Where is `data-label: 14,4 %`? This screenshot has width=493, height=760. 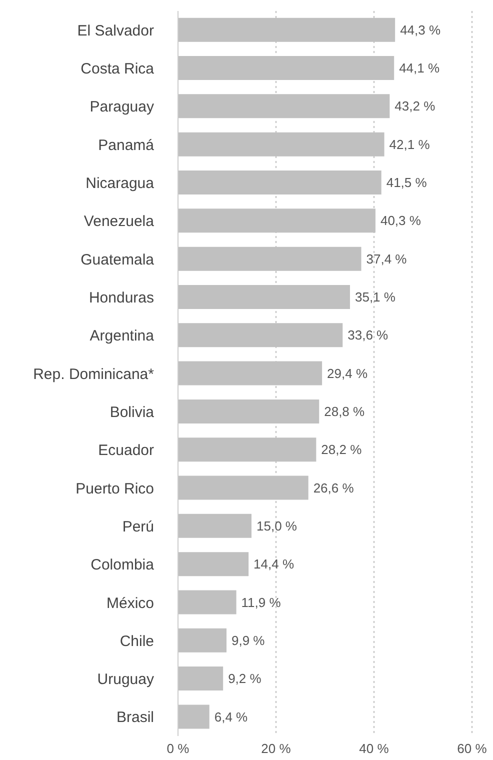 data-label: 14,4 % is located at coordinates (274, 564).